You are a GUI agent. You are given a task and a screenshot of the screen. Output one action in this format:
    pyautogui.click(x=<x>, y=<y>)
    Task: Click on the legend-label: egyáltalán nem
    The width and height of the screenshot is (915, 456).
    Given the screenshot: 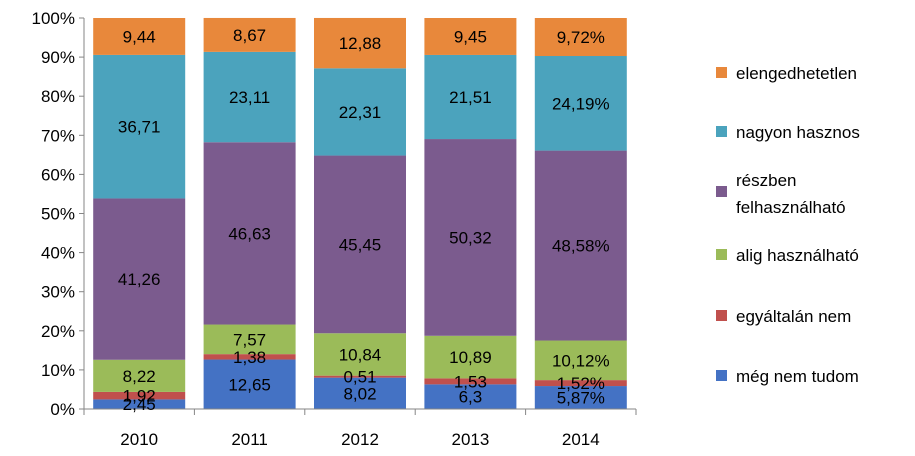 What is the action you would take?
    pyautogui.click(x=793, y=316)
    